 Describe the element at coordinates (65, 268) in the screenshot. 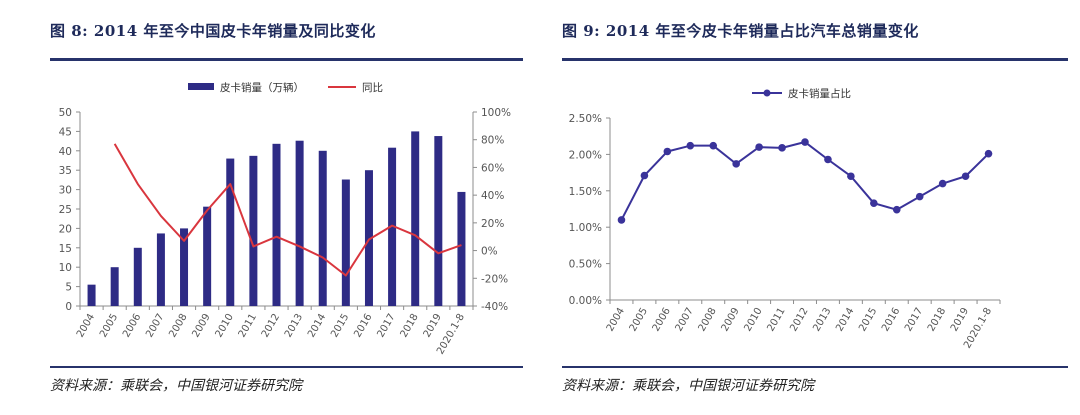

I see `left-y-tick-label: 10` at that location.